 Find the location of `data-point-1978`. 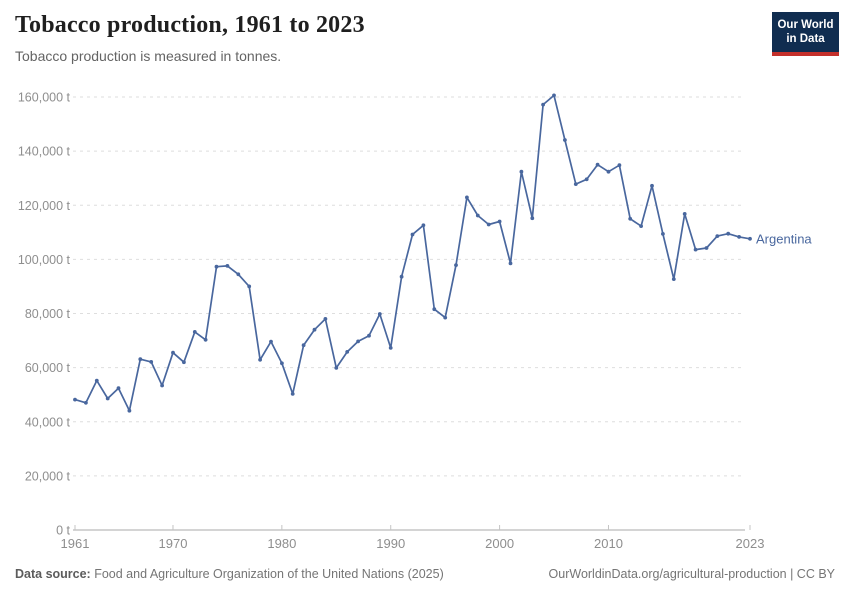

data-point-1978 is located at coordinates (260, 359).